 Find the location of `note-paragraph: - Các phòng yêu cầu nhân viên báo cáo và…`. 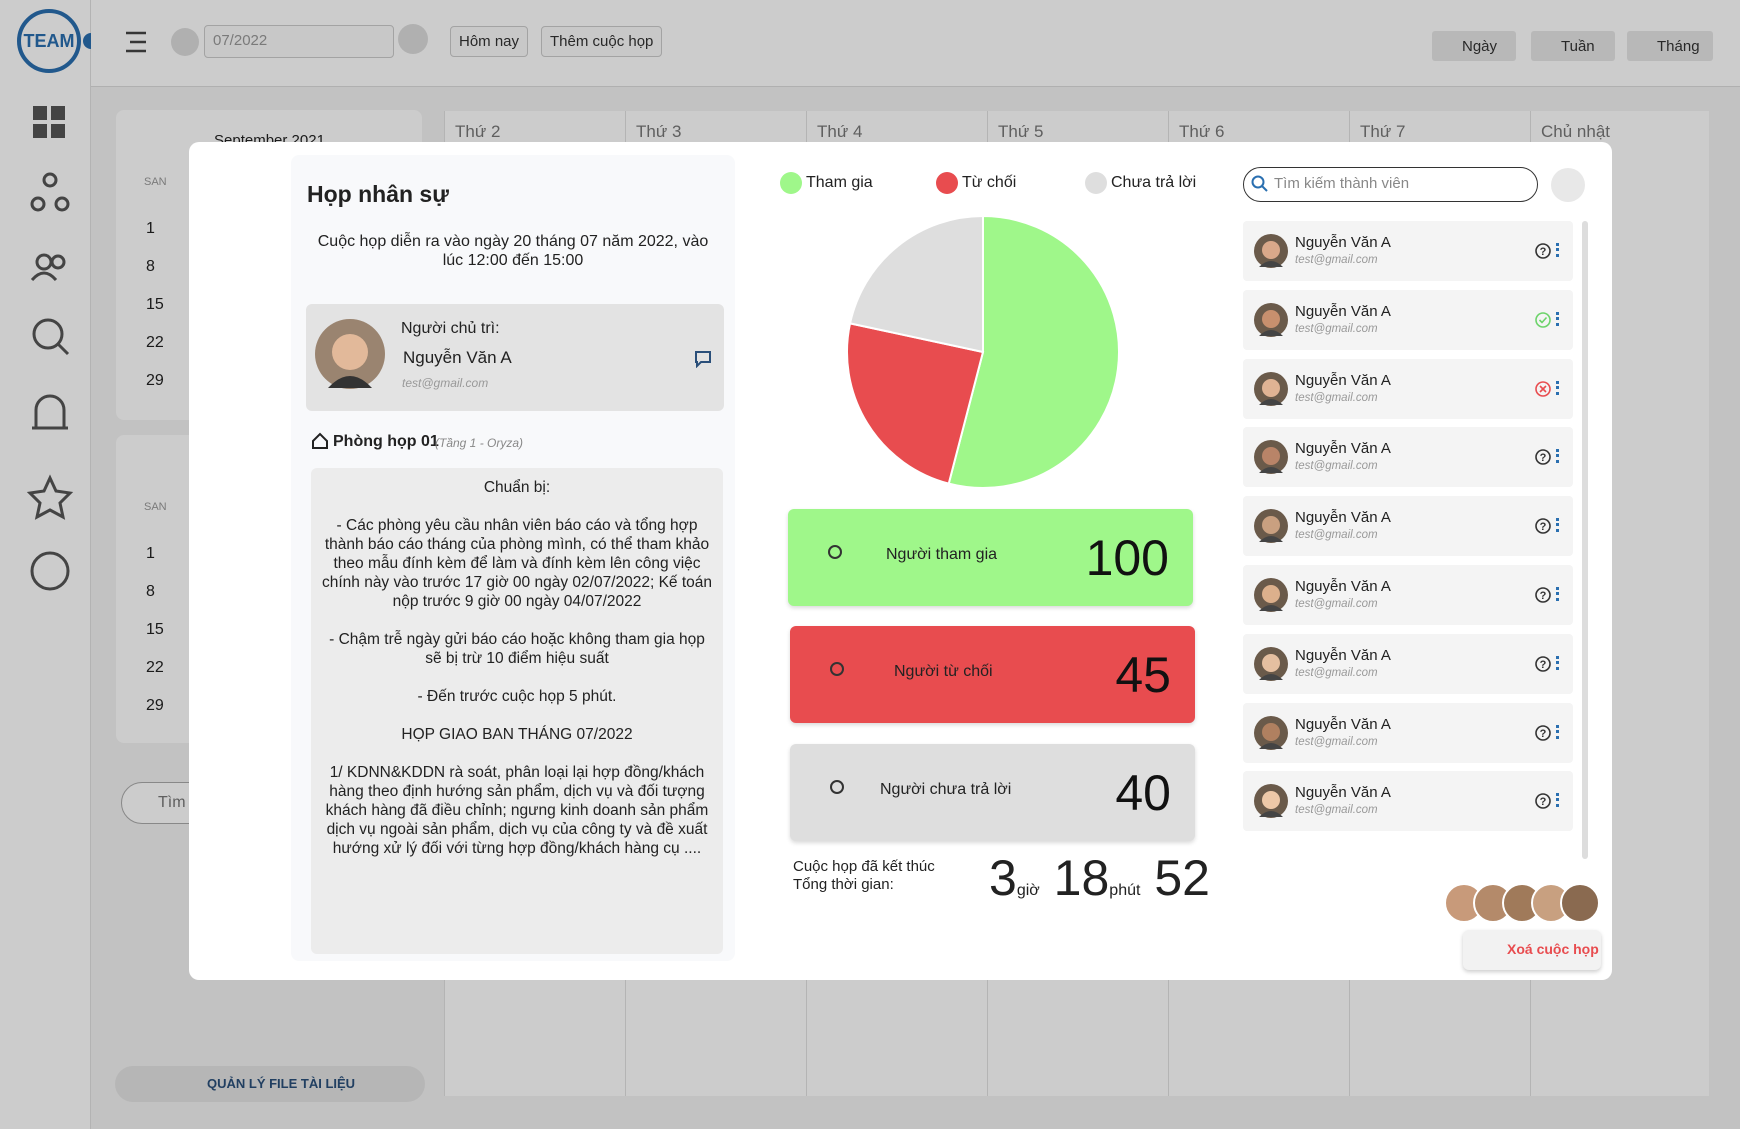

note-paragraph: - Các phòng yêu cầu nhân viên báo cáo và… is located at coordinates (517, 563).